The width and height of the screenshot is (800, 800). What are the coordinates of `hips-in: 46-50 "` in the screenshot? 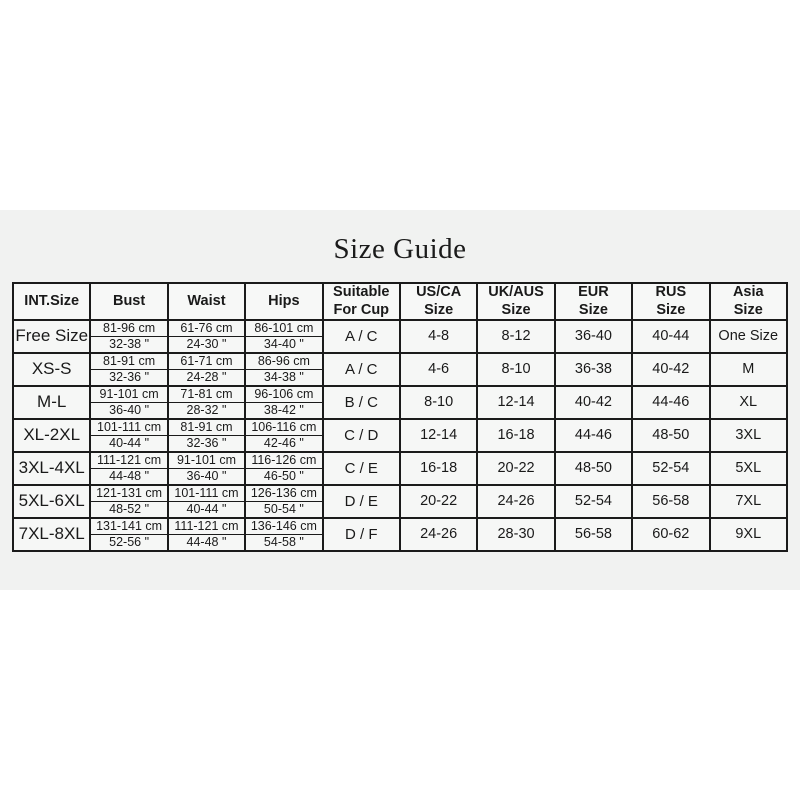 It's located at (284, 476).